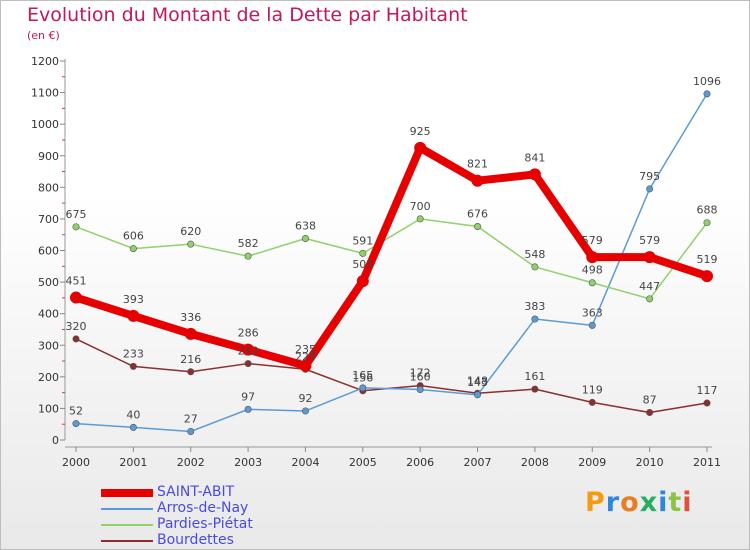 This screenshot has height=550, width=750. I want to click on data-label: 841, so click(534, 157).